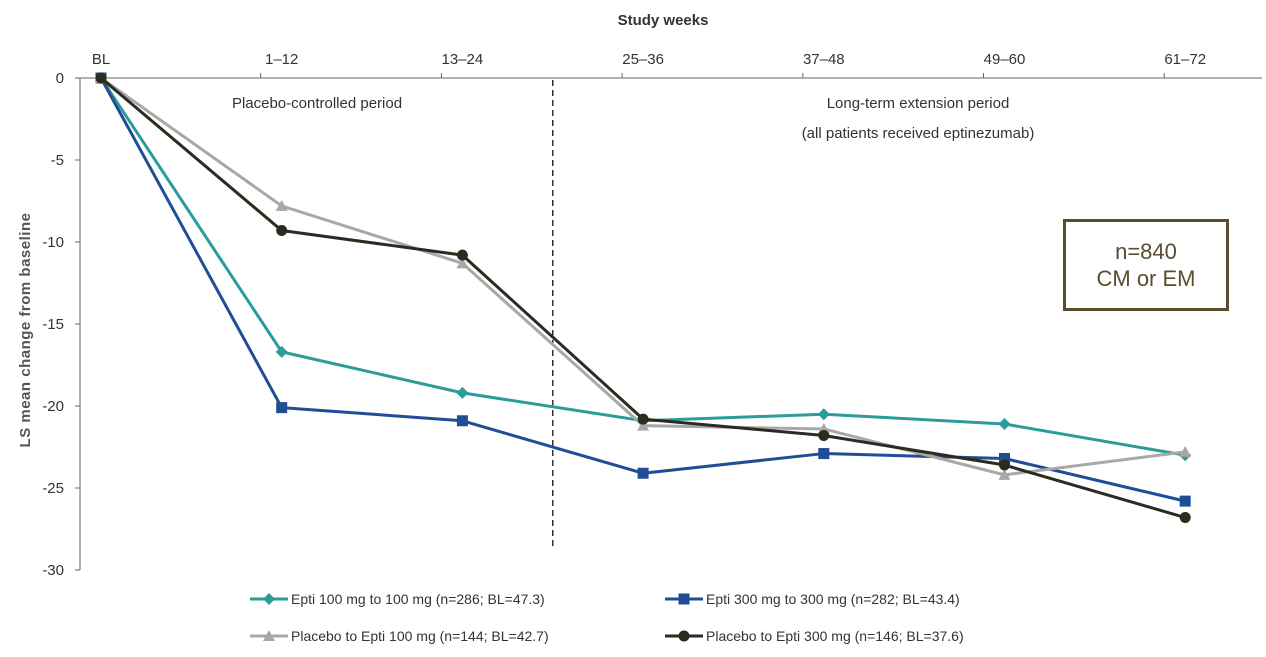 Image resolution: width=1266 pixels, height=657 pixels. What do you see at coordinates (53, 242) in the screenshot?
I see `y-tick-label: -10` at bounding box center [53, 242].